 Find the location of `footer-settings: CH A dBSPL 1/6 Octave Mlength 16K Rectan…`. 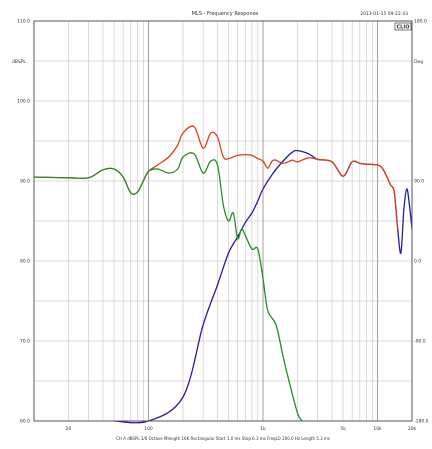

footer-settings: CH A dBSPL 1/6 Octave Mlength 16K Rectan… is located at coordinates (223, 438).